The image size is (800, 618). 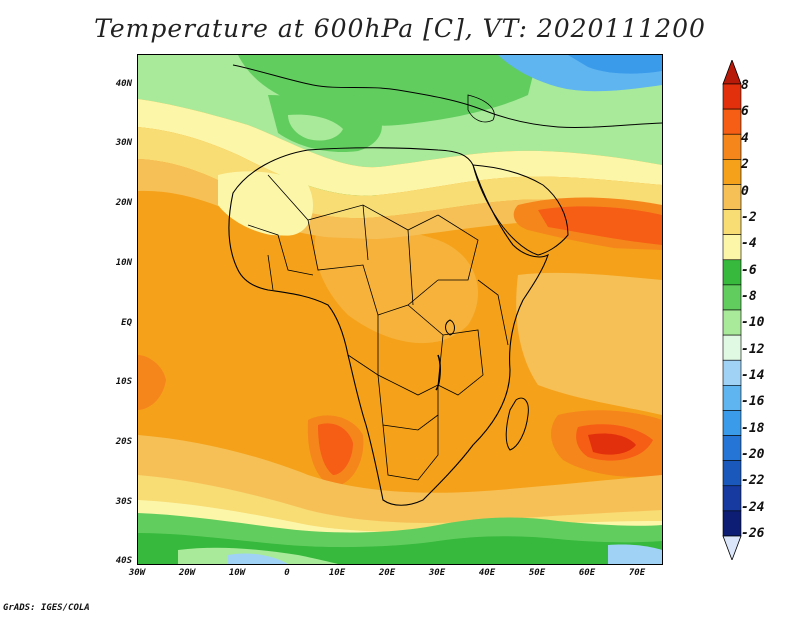 What do you see at coordinates (123, 143) in the screenshot?
I see `lat-label: 30N` at bounding box center [123, 143].